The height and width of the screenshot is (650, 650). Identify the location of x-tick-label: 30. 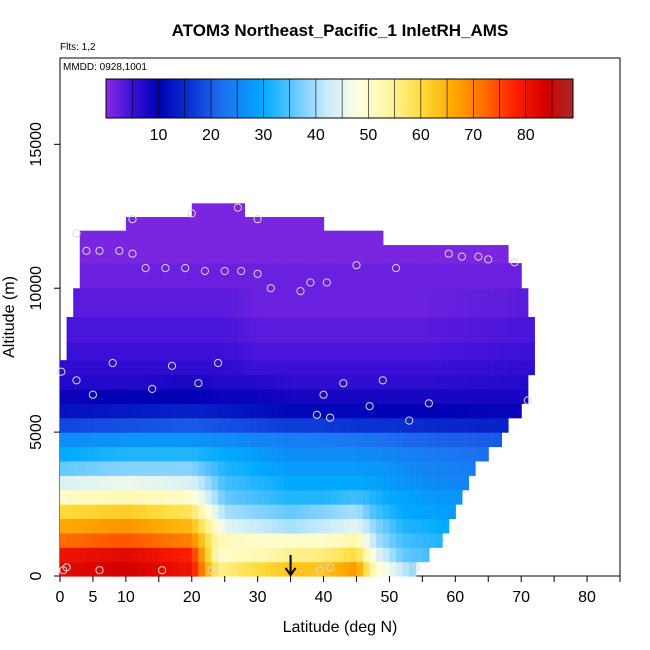
(258, 597).